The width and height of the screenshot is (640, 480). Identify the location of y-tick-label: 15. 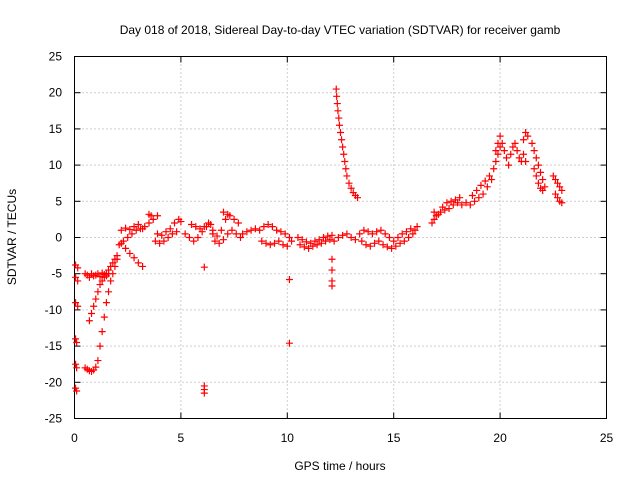
(56, 129).